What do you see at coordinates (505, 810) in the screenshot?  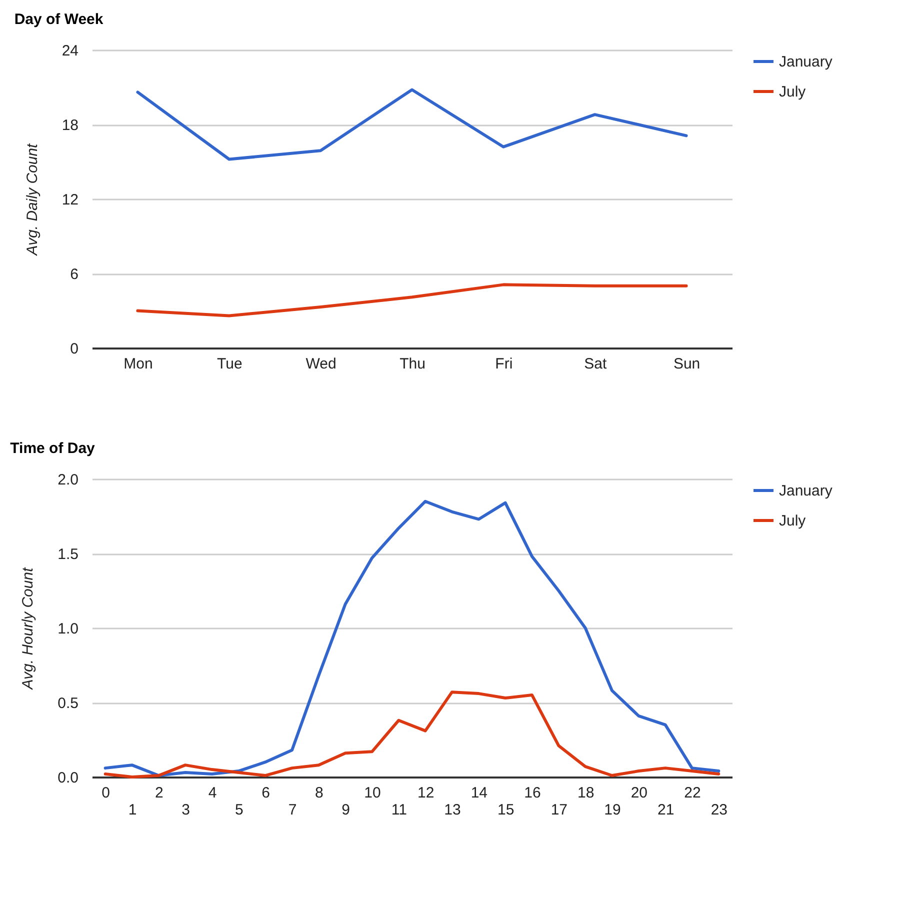 I see `x-tick-label: 15` at bounding box center [505, 810].